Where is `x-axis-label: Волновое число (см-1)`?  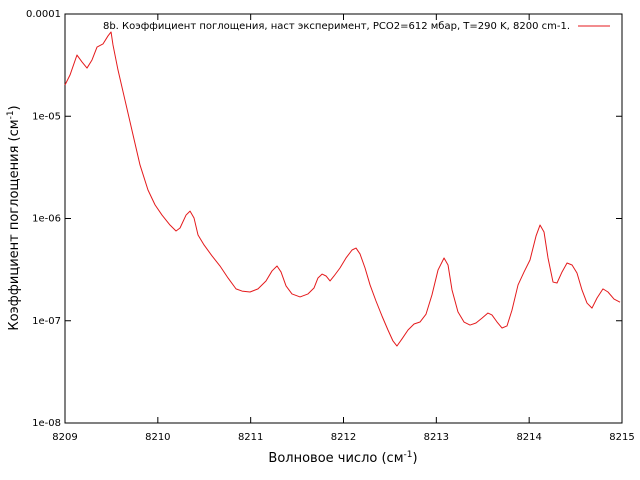
x-axis-label: Волновое число (см-1) is located at coordinates (342, 458).